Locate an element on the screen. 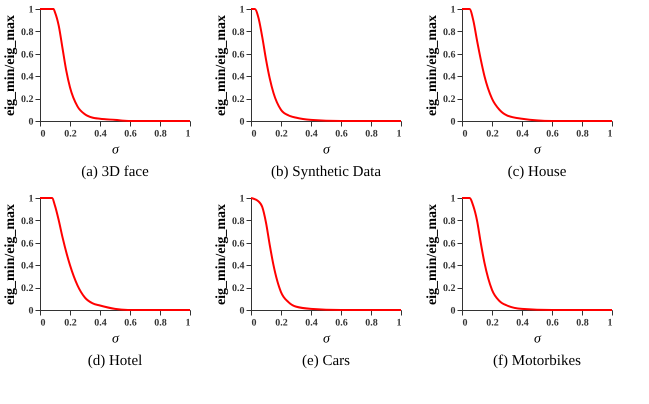 This screenshot has height=404, width=649. text: (b) Synthetic Data is located at coordinates (326, 172).